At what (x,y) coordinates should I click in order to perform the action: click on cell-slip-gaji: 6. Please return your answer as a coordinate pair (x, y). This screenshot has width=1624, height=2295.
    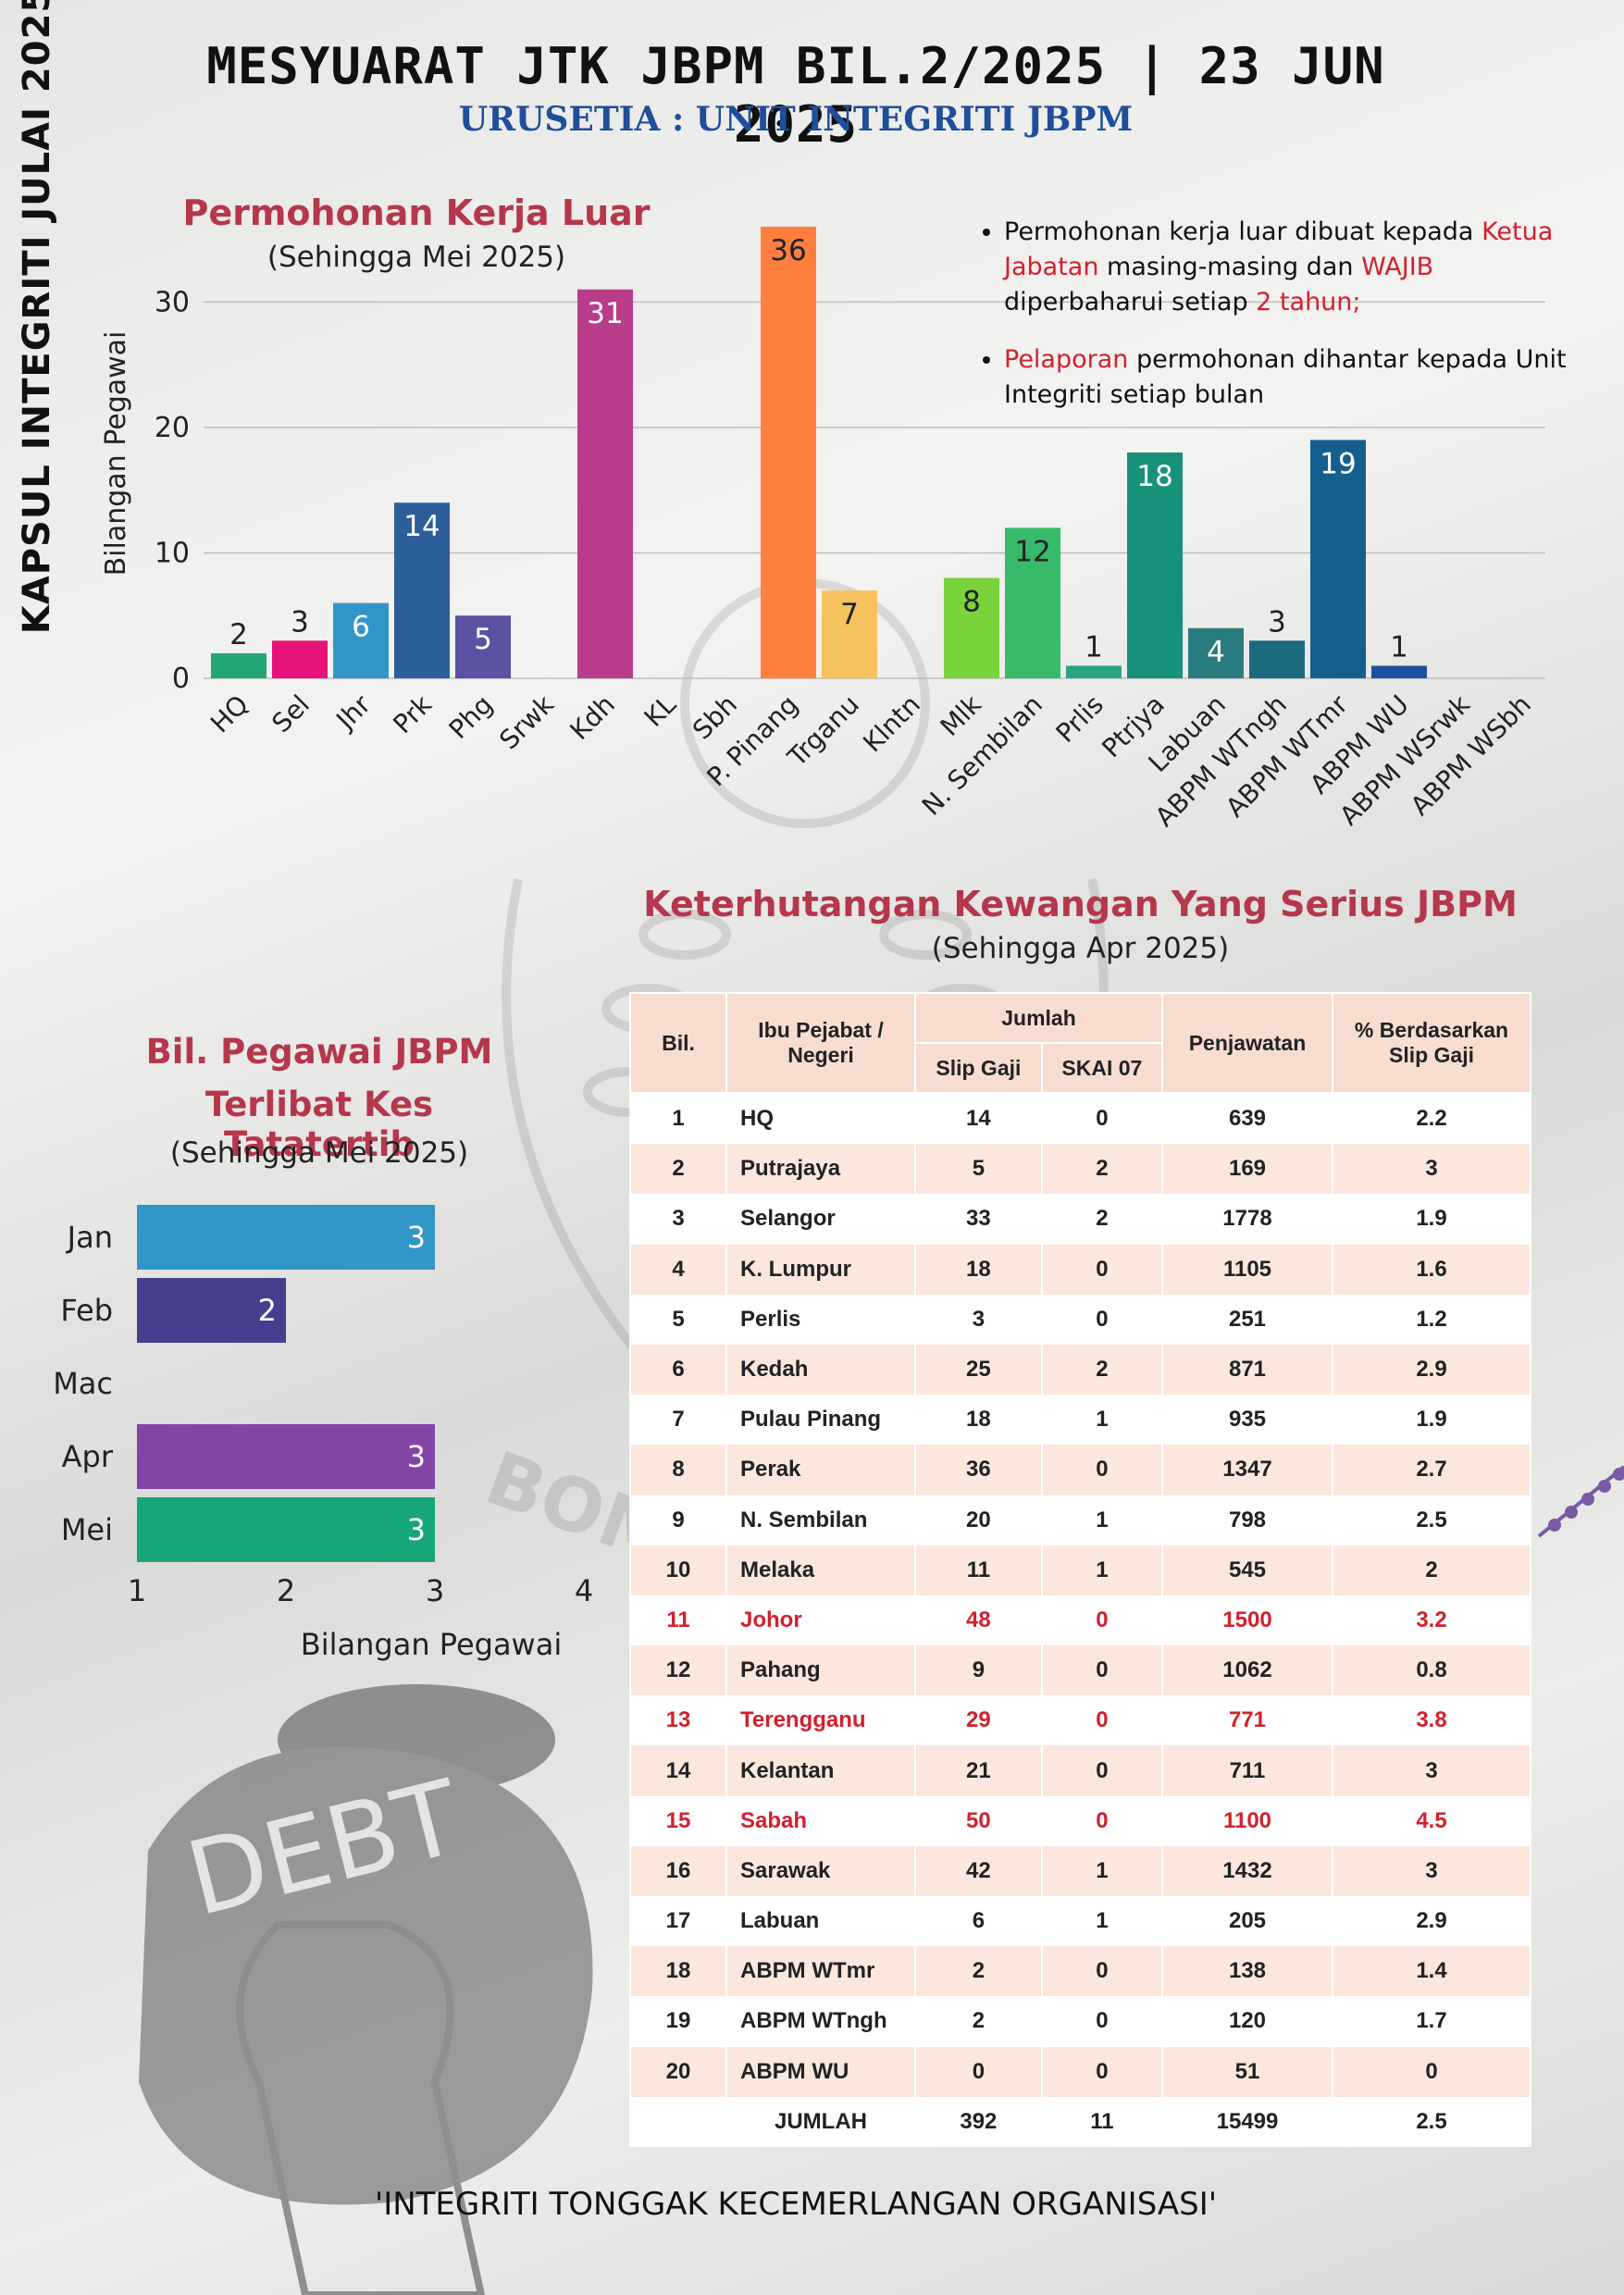
    Looking at the image, I should click on (978, 1921).